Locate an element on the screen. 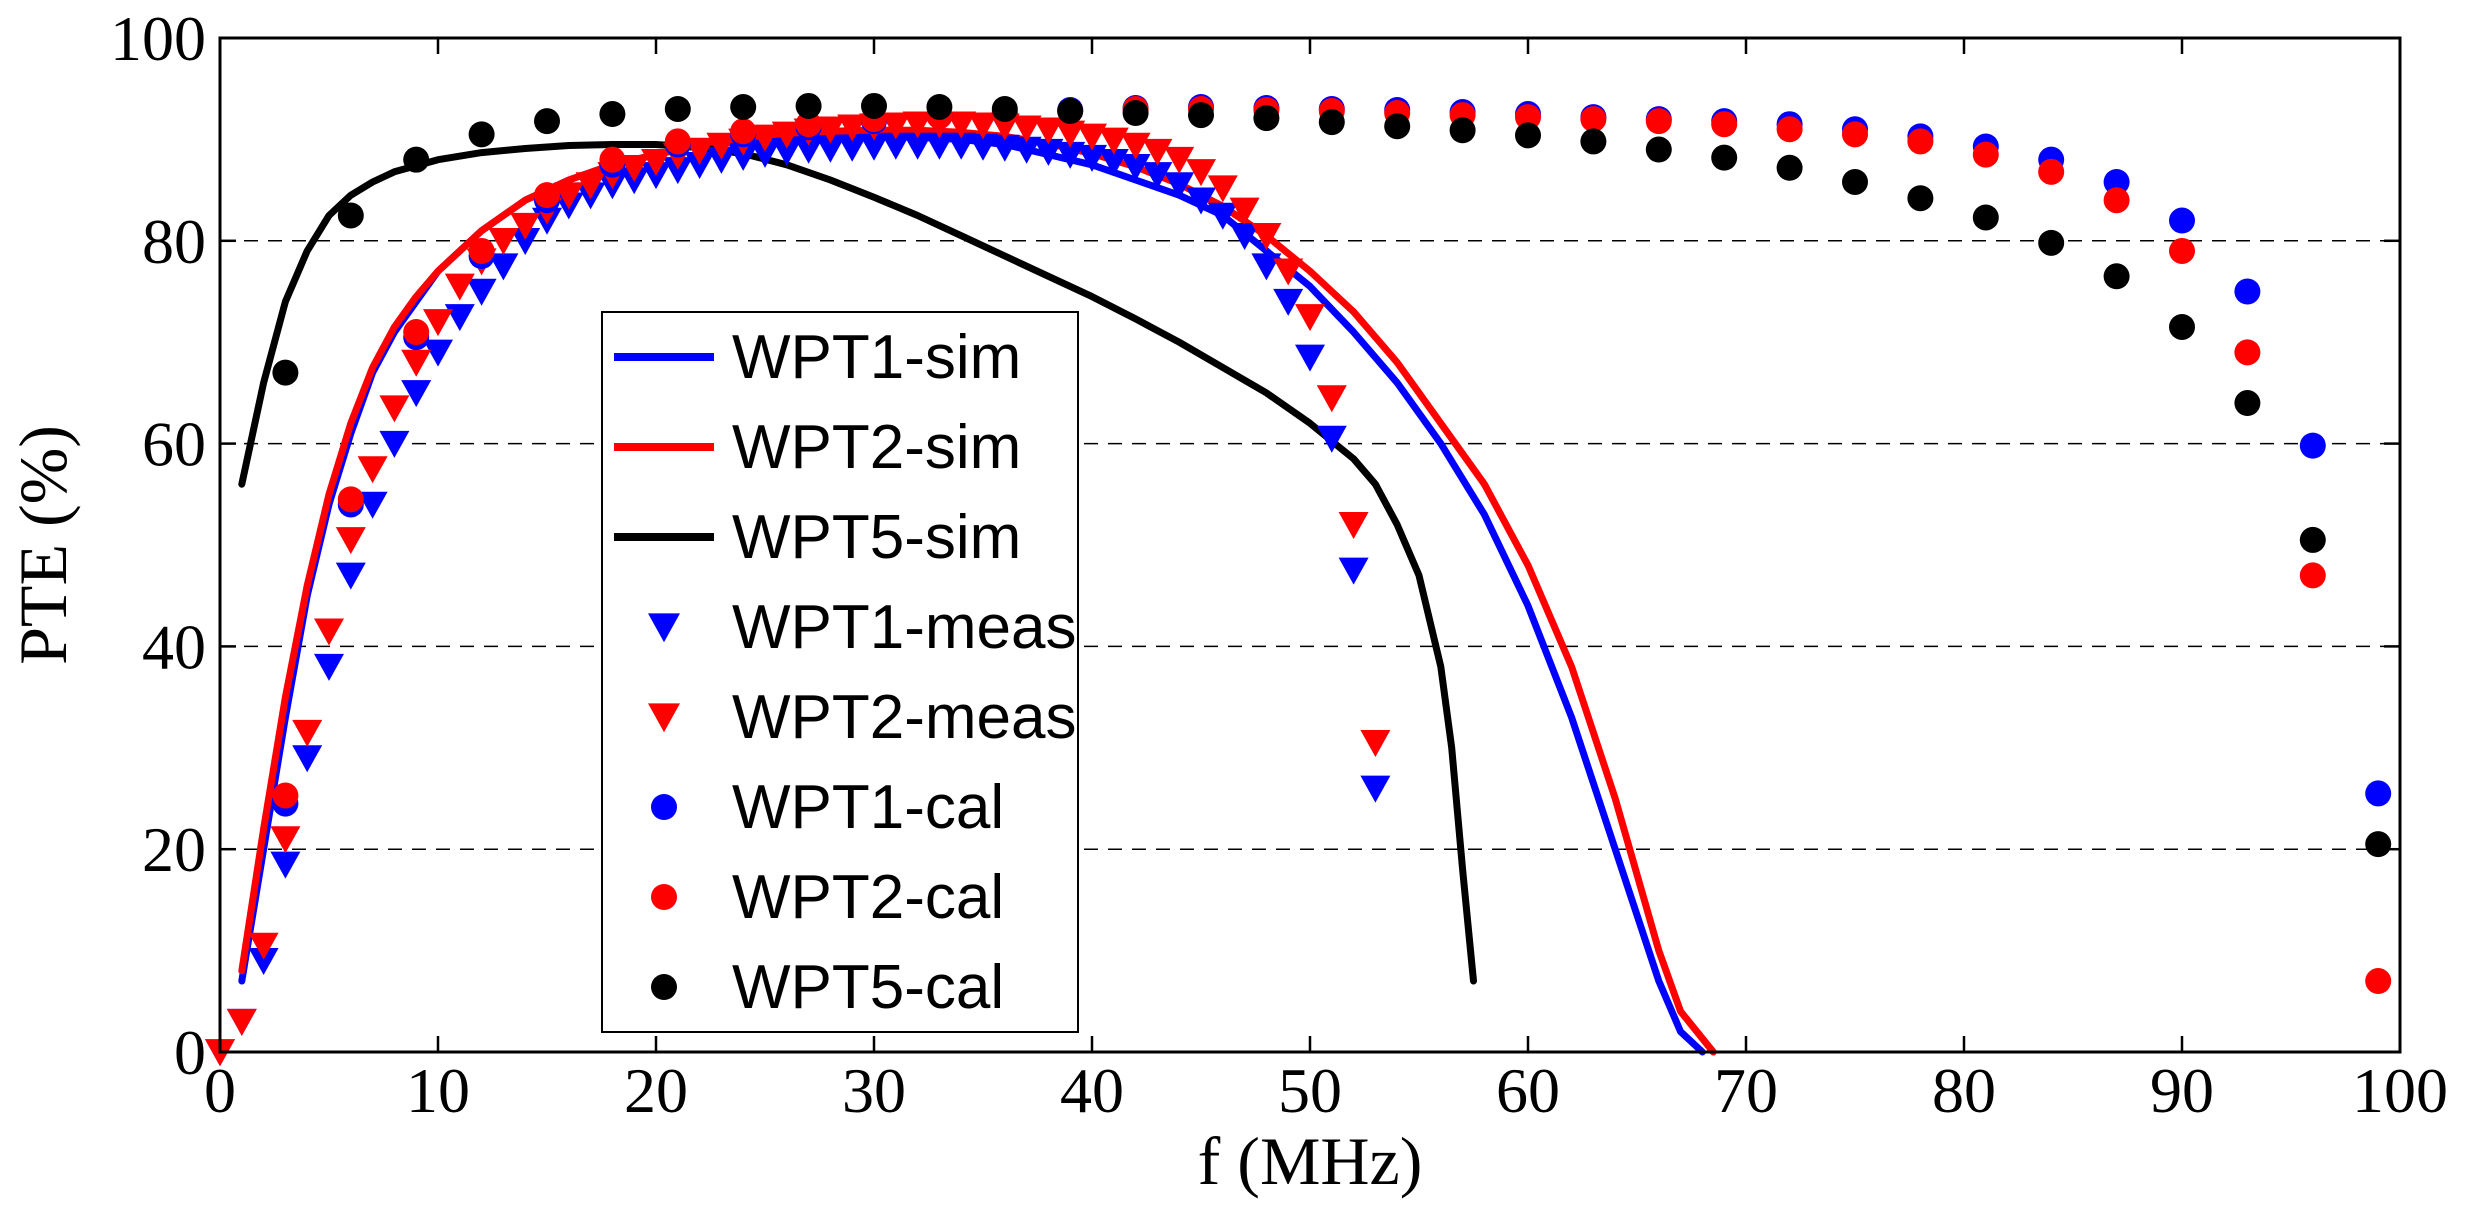 Image resolution: width=2476 pixels, height=1220 pixels. x-tick-label-60: 60 is located at coordinates (1528, 1090).